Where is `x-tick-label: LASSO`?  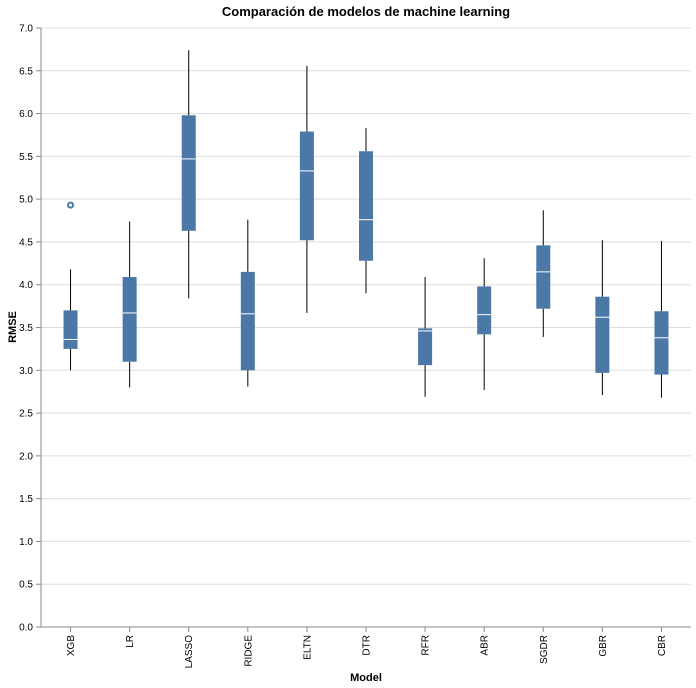
x-tick-label: LASSO is located at coordinates (189, 652).